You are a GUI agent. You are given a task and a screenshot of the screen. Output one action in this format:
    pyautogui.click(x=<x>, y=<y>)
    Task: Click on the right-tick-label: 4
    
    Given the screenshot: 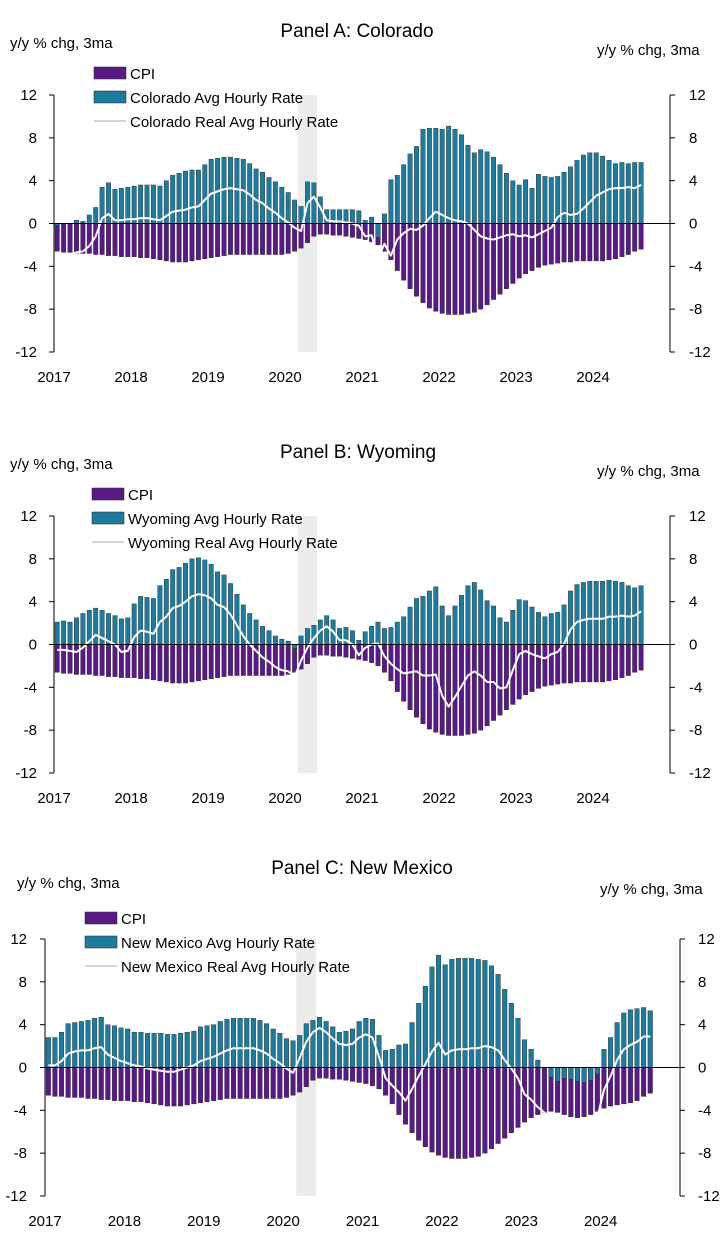 What is the action you would take?
    pyautogui.click(x=702, y=1025)
    